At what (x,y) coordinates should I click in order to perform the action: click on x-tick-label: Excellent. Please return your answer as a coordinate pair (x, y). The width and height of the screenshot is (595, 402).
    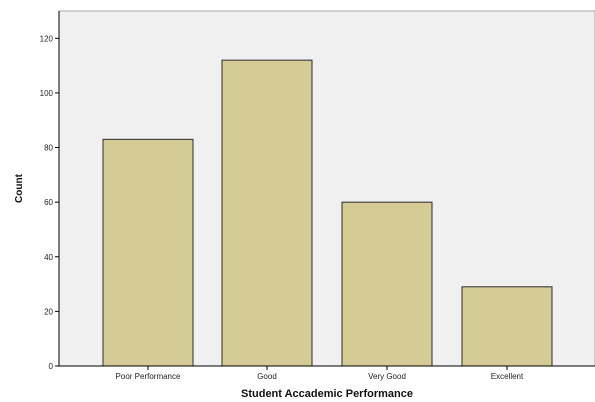
    Looking at the image, I should click on (507, 376).